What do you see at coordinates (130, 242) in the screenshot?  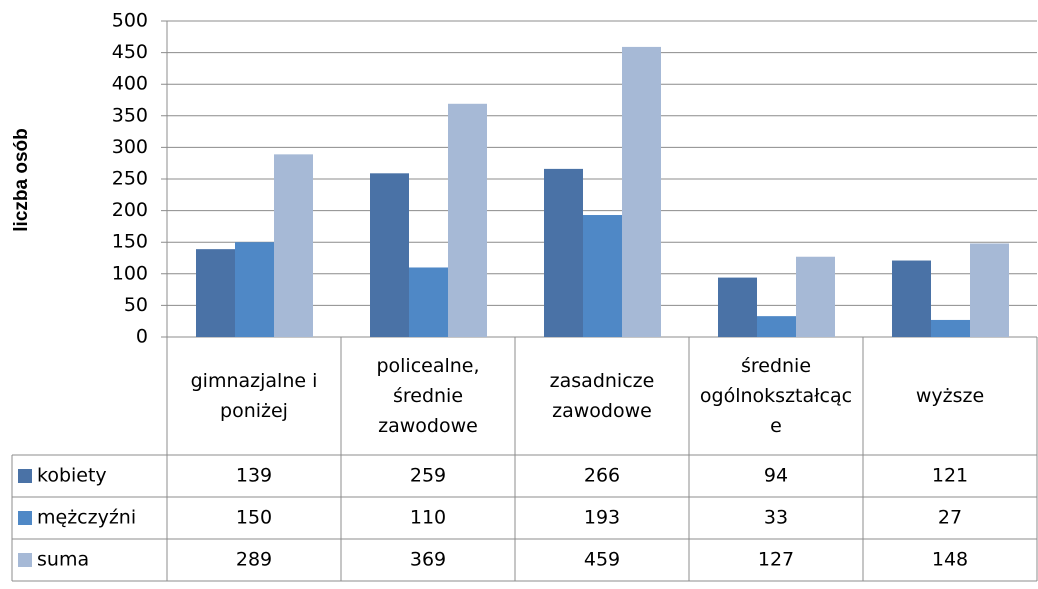 I see `y-tick-label: 150` at bounding box center [130, 242].